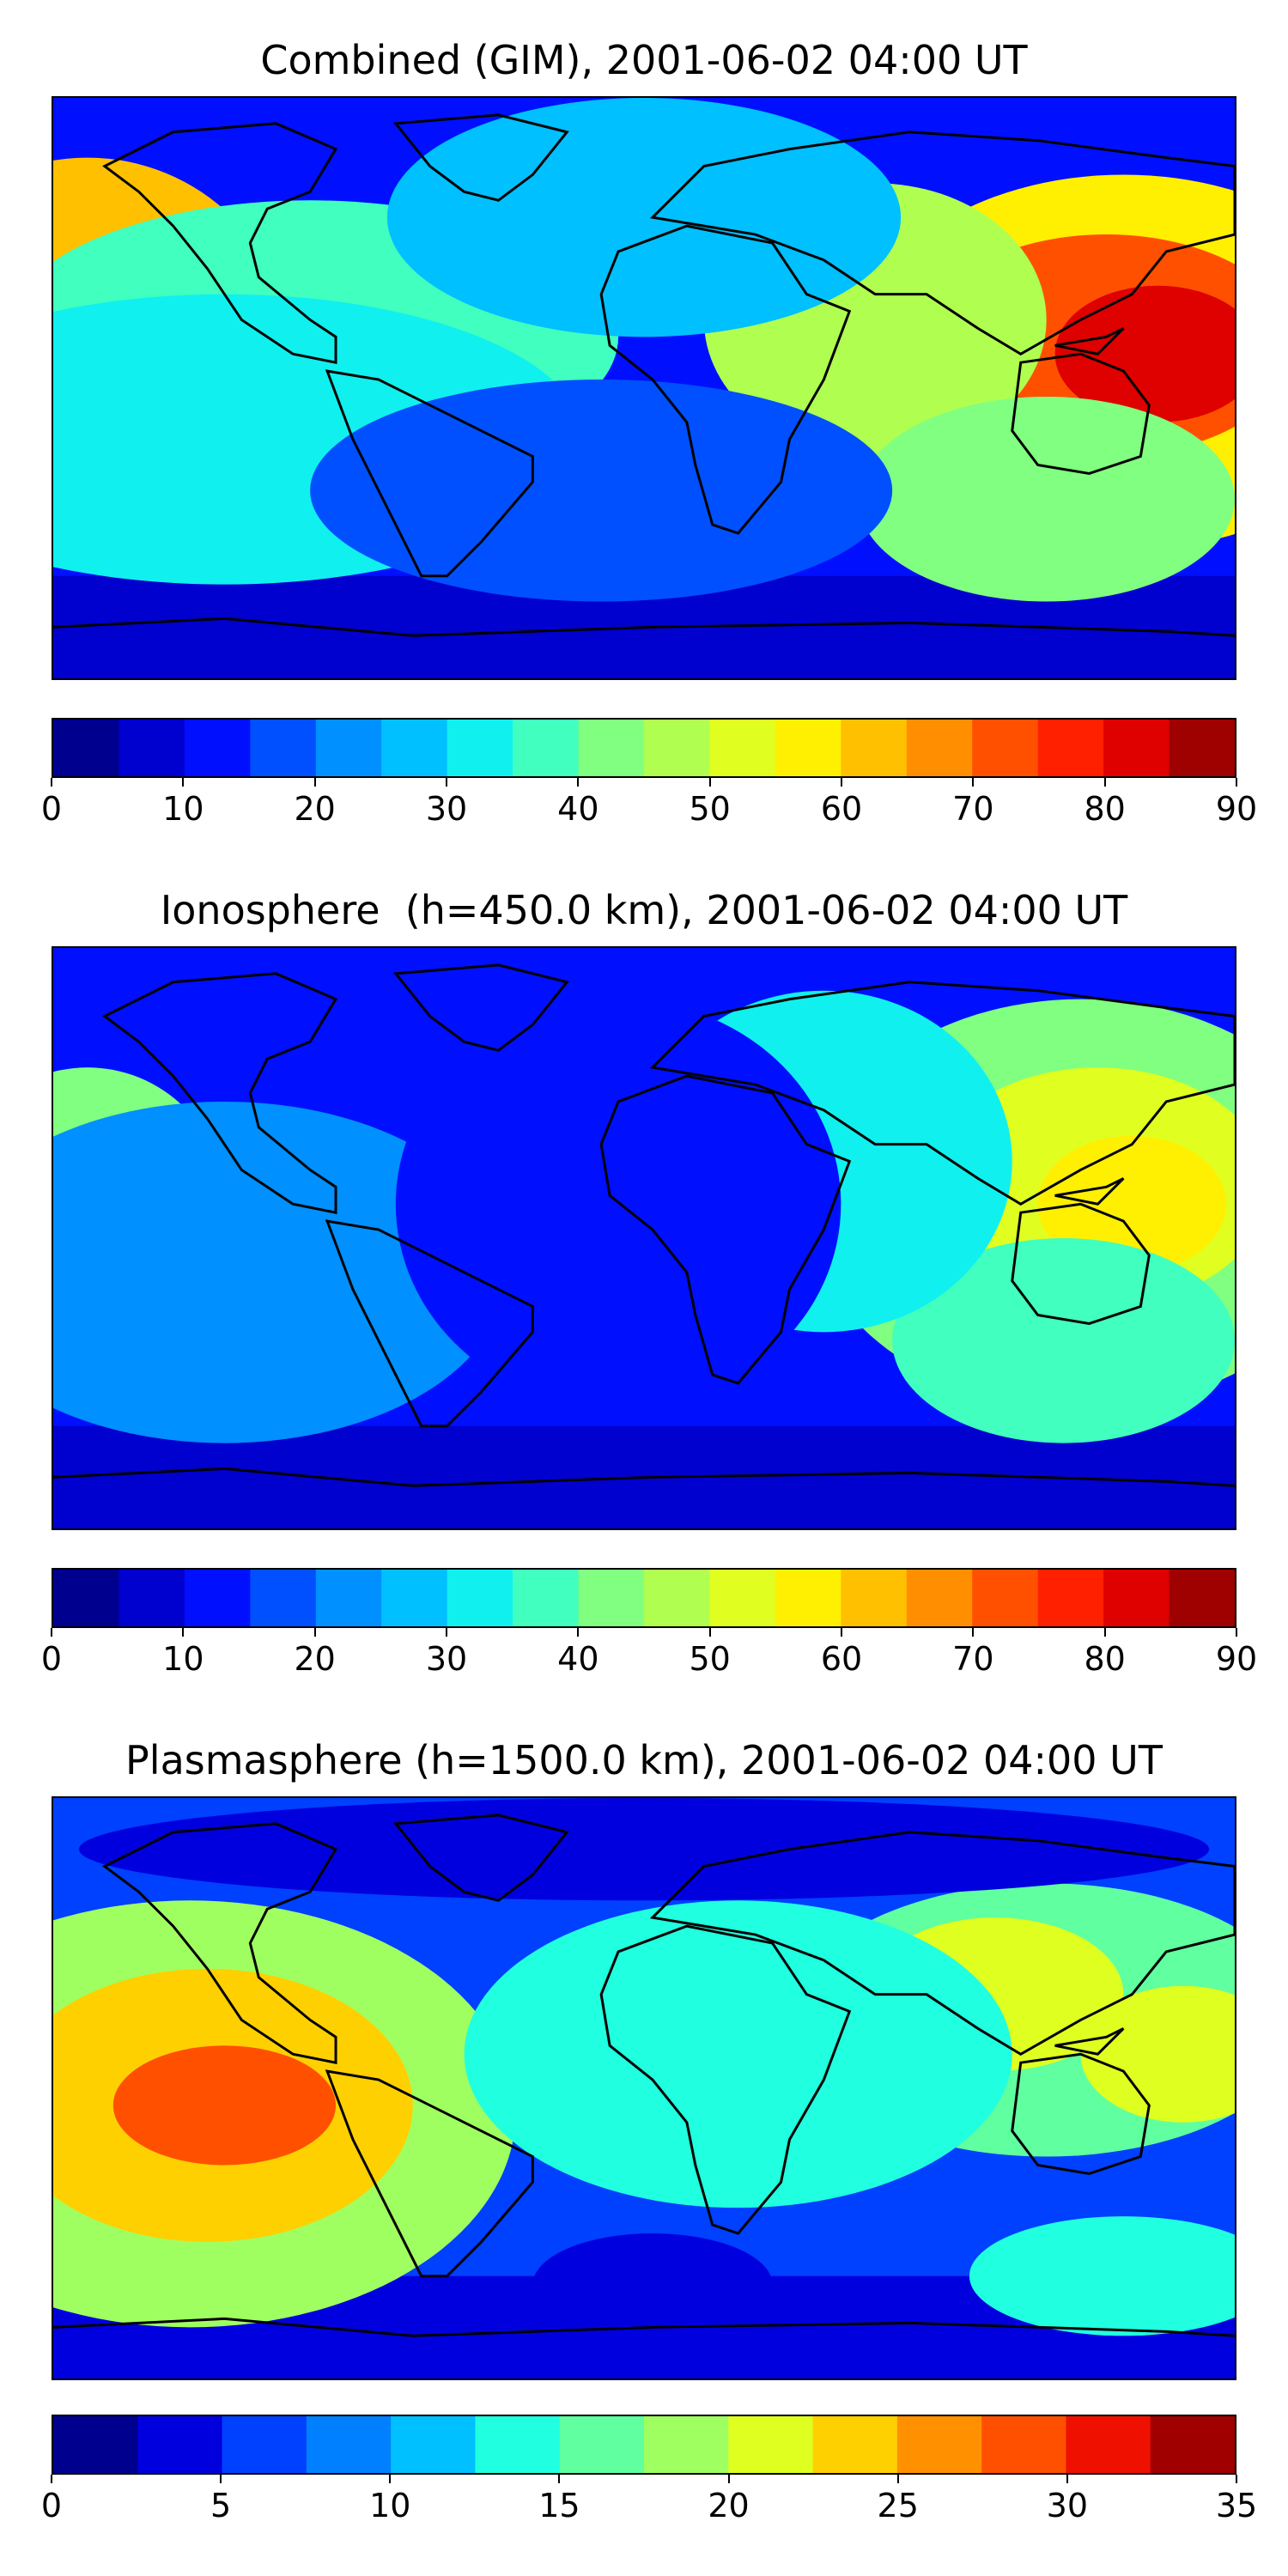 The image size is (1288, 2576). What do you see at coordinates (649, 2500) in the screenshot?
I see `panel-3-colorbar-ticks: 0 5 10 15 20 25 30 35` at bounding box center [649, 2500].